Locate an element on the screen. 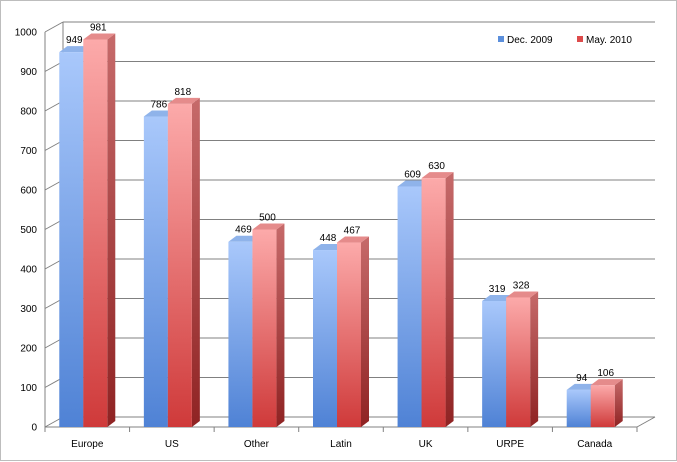 Image resolution: width=677 pixels, height=462 pixels. y-tick-label: 200 is located at coordinates (28, 349).